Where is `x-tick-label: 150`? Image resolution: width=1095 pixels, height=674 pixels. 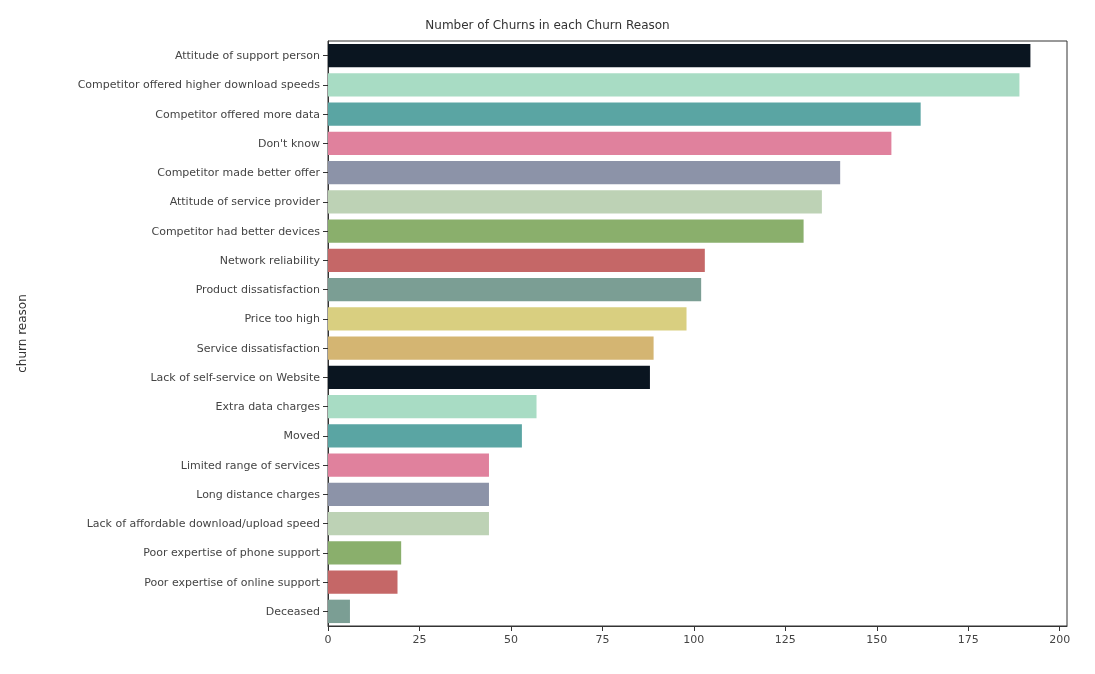
x-tick-label: 150 is located at coordinates (877, 639).